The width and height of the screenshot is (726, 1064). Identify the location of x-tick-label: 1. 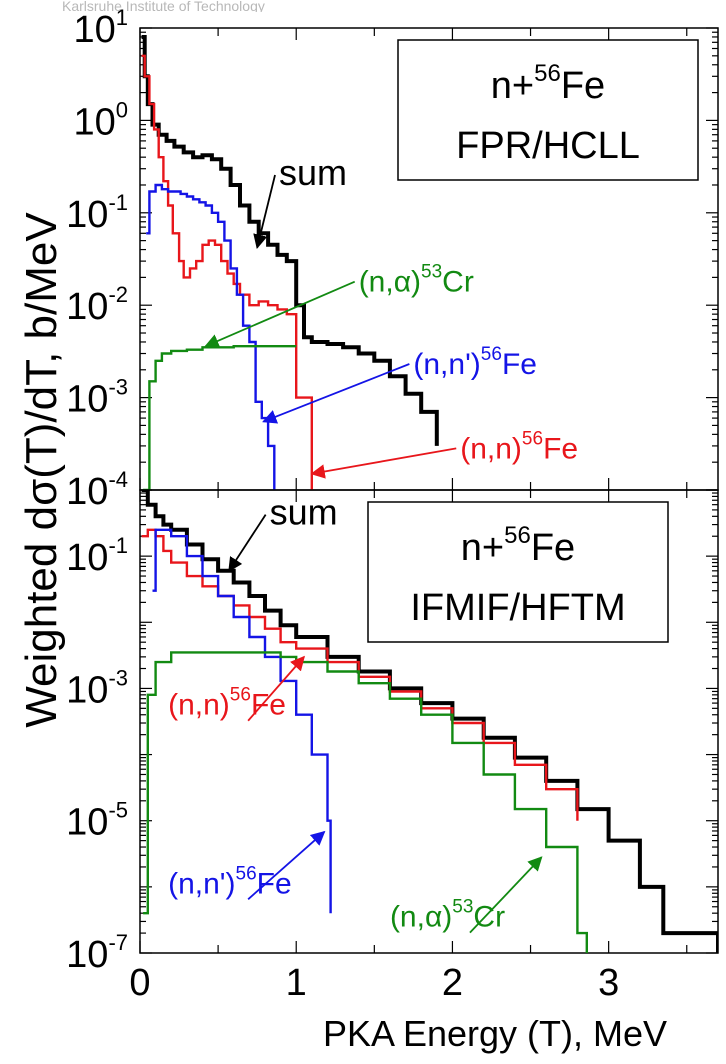
(296, 983).